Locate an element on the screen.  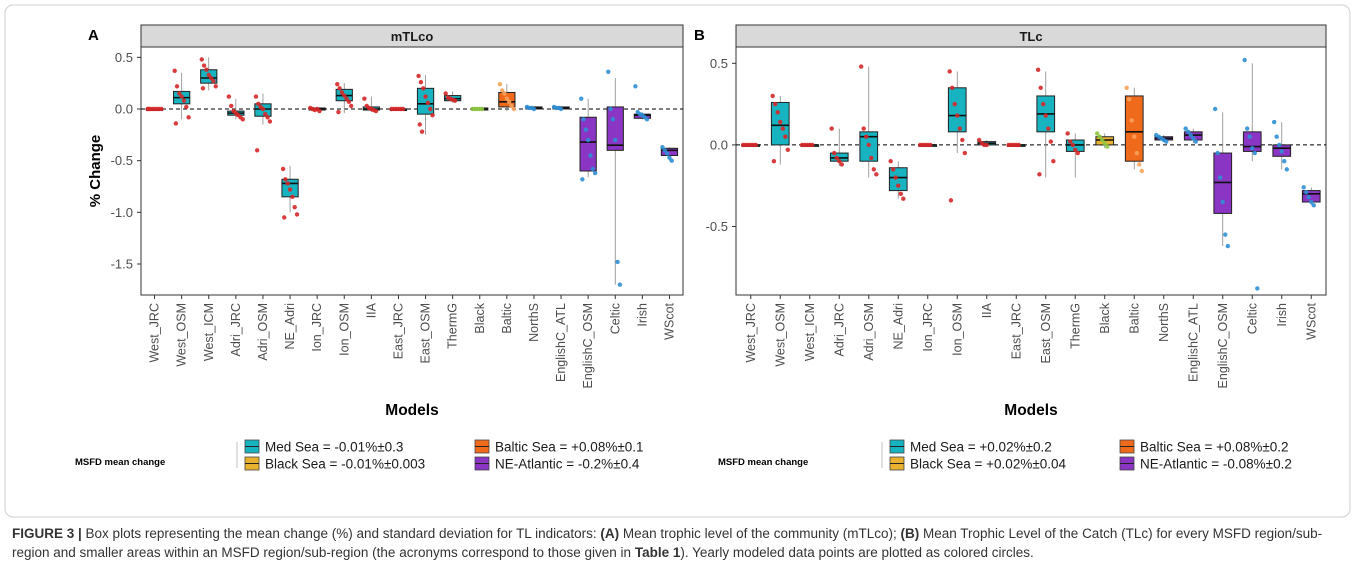
x-tick-label: EnglishC_ATL is located at coordinates (1193, 342).